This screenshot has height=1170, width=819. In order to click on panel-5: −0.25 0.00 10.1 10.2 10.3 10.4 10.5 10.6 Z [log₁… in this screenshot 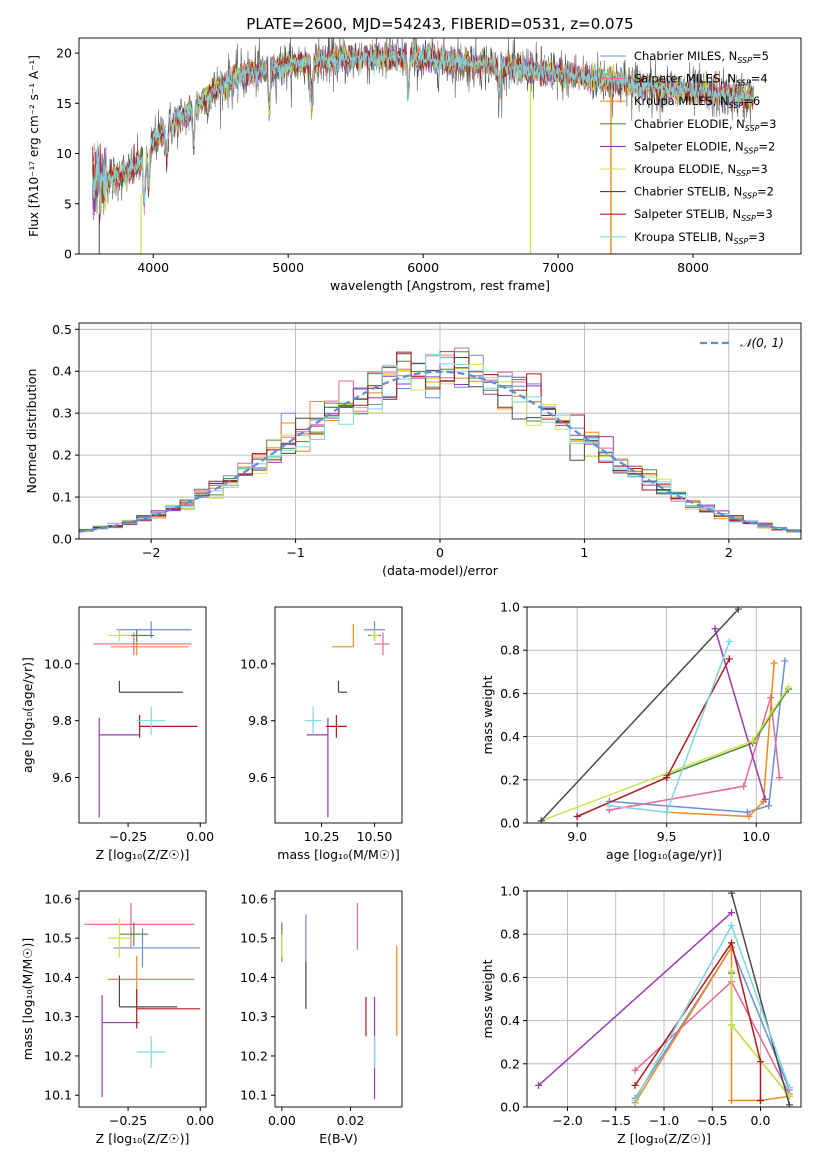, I will do `click(117, 1018)`.